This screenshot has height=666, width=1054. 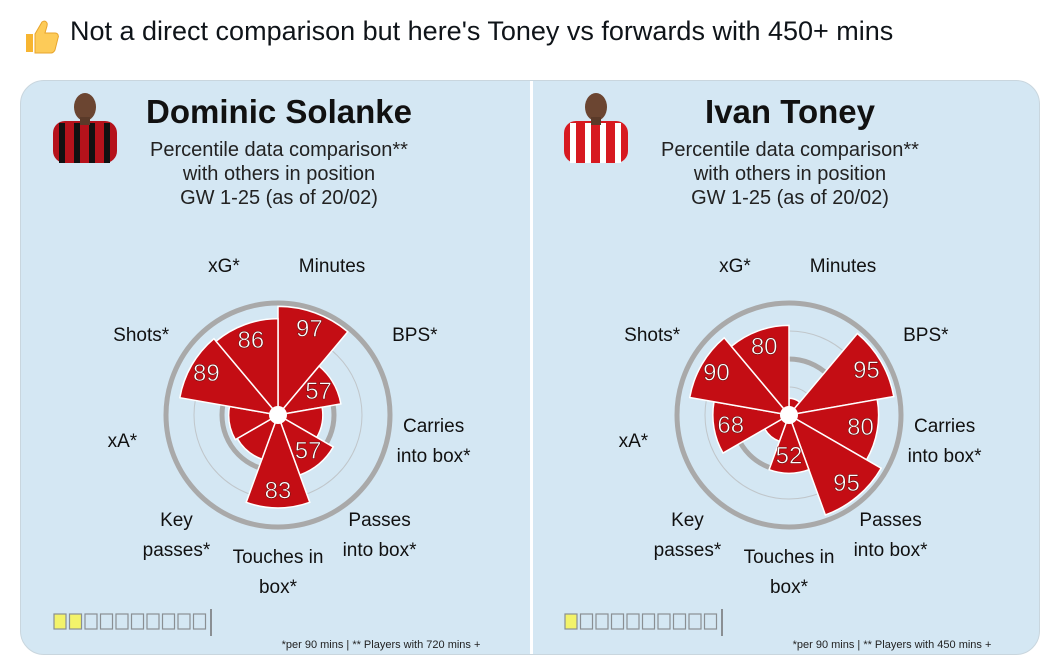 I want to click on value-label: 83, so click(x=278, y=490).